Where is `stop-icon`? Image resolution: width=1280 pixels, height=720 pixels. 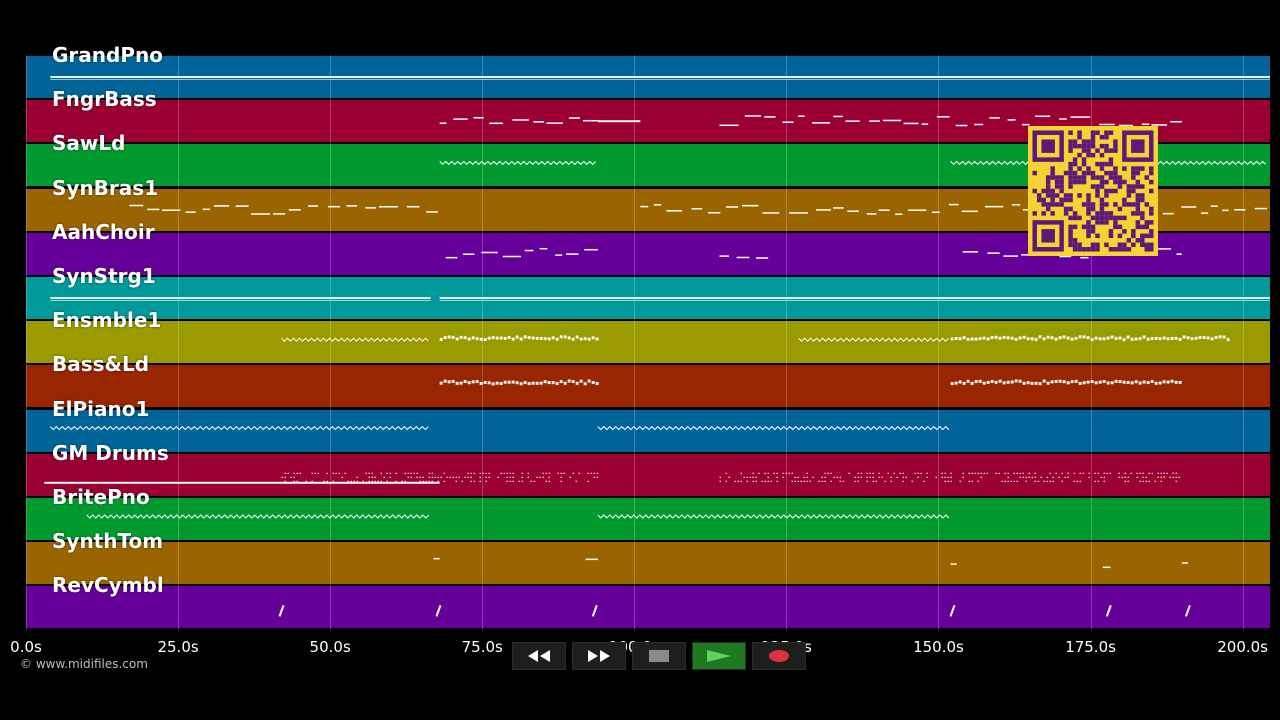
stop-icon is located at coordinates (659, 656).